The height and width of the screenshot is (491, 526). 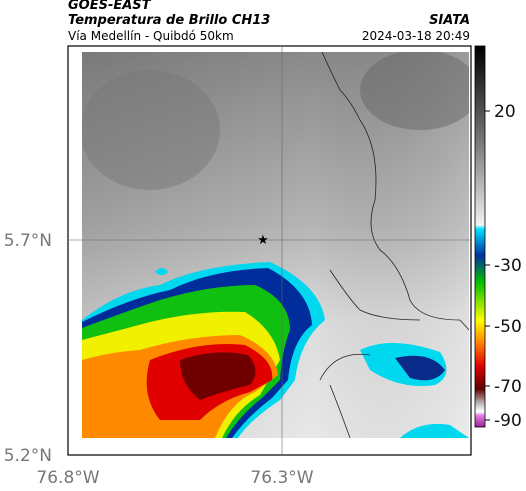 I want to click on source: GOES-EAST, so click(x=110, y=6).